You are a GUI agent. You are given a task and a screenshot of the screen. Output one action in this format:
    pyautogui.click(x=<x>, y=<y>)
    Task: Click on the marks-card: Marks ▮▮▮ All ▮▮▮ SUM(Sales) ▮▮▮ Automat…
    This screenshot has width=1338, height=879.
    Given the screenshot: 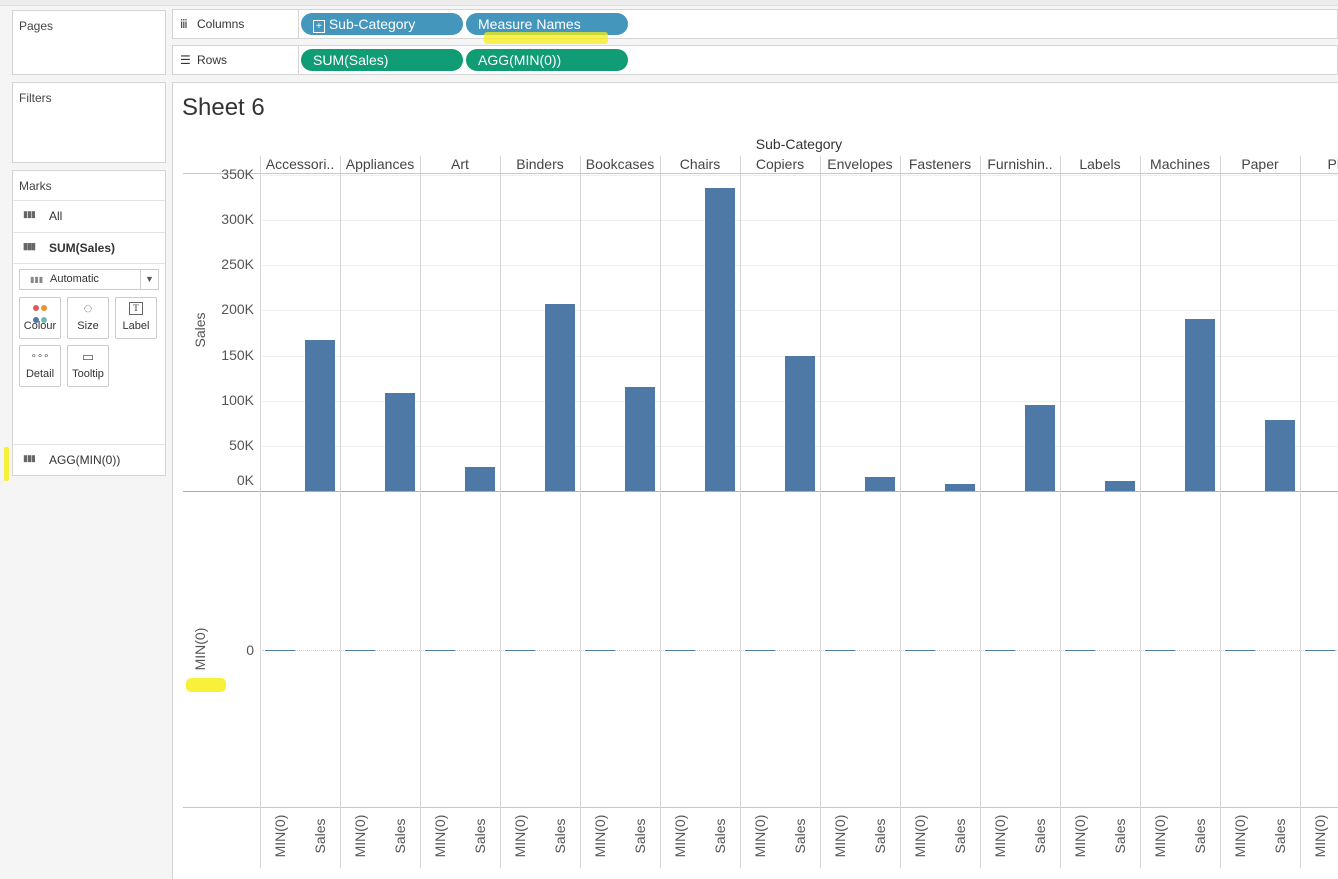 What is the action you would take?
    pyautogui.click(x=89, y=323)
    